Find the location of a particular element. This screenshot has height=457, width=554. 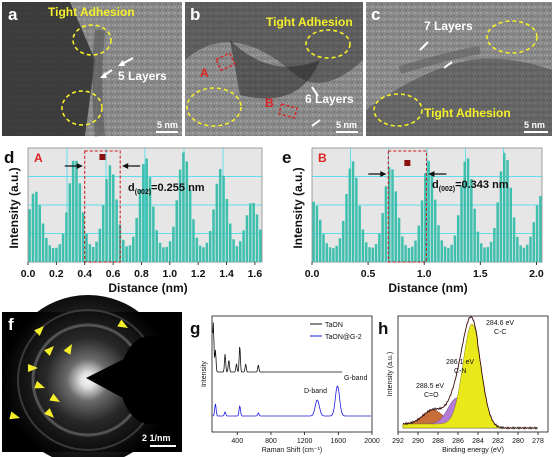

tick-label: 278 is located at coordinates (538, 441).